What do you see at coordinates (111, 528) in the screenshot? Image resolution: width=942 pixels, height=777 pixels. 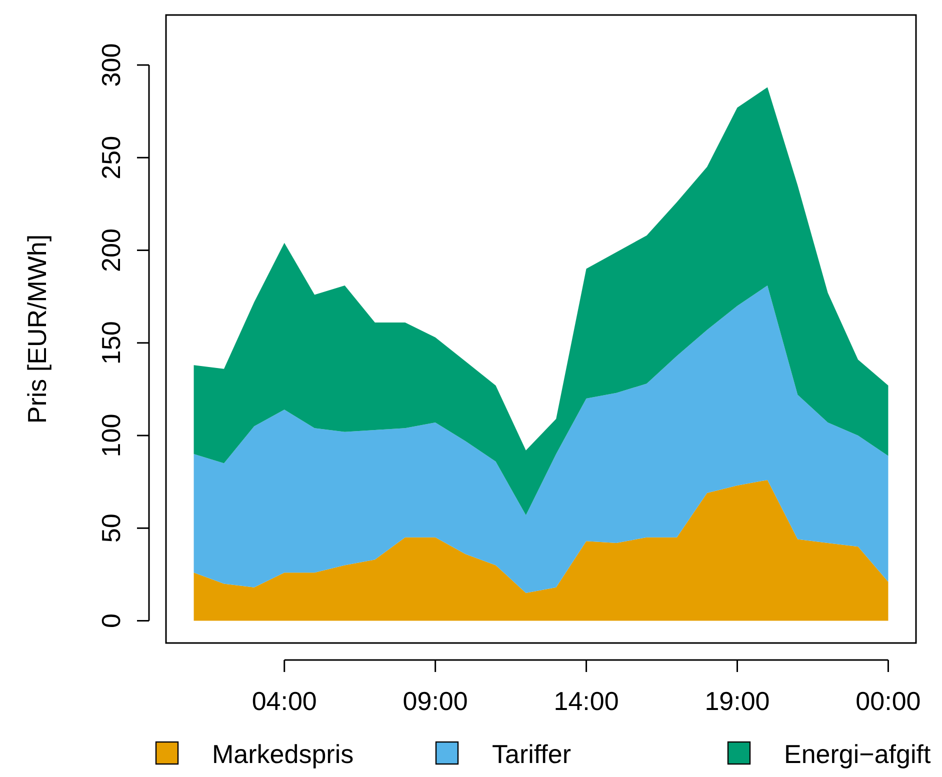 I see `y-tick-label: 50` at bounding box center [111, 528].